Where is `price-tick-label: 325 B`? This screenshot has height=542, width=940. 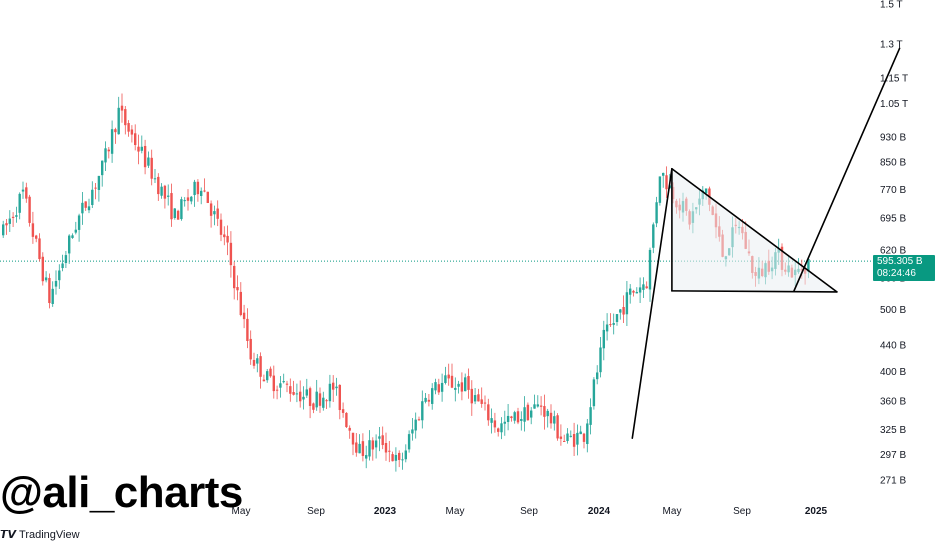 price-tick-label: 325 B is located at coordinates (893, 430).